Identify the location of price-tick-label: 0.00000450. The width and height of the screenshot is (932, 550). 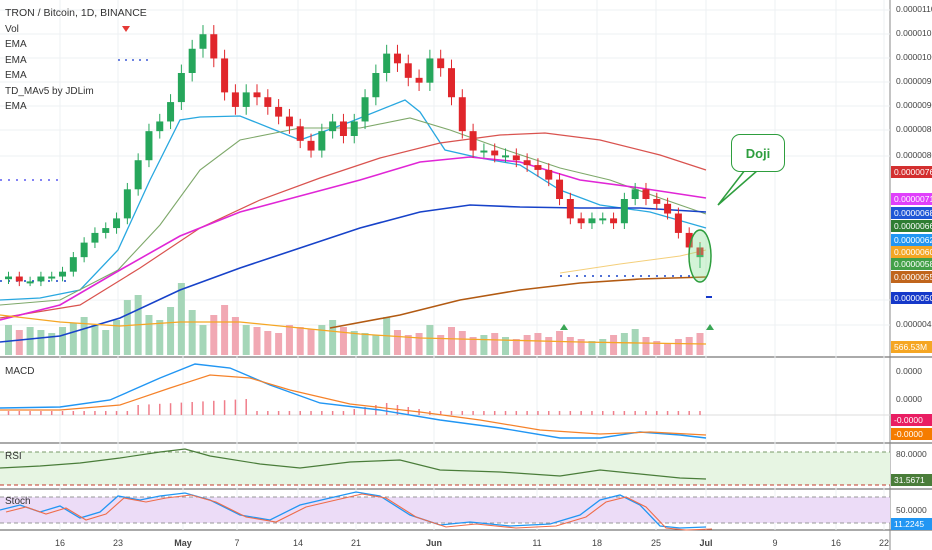
(914, 324).